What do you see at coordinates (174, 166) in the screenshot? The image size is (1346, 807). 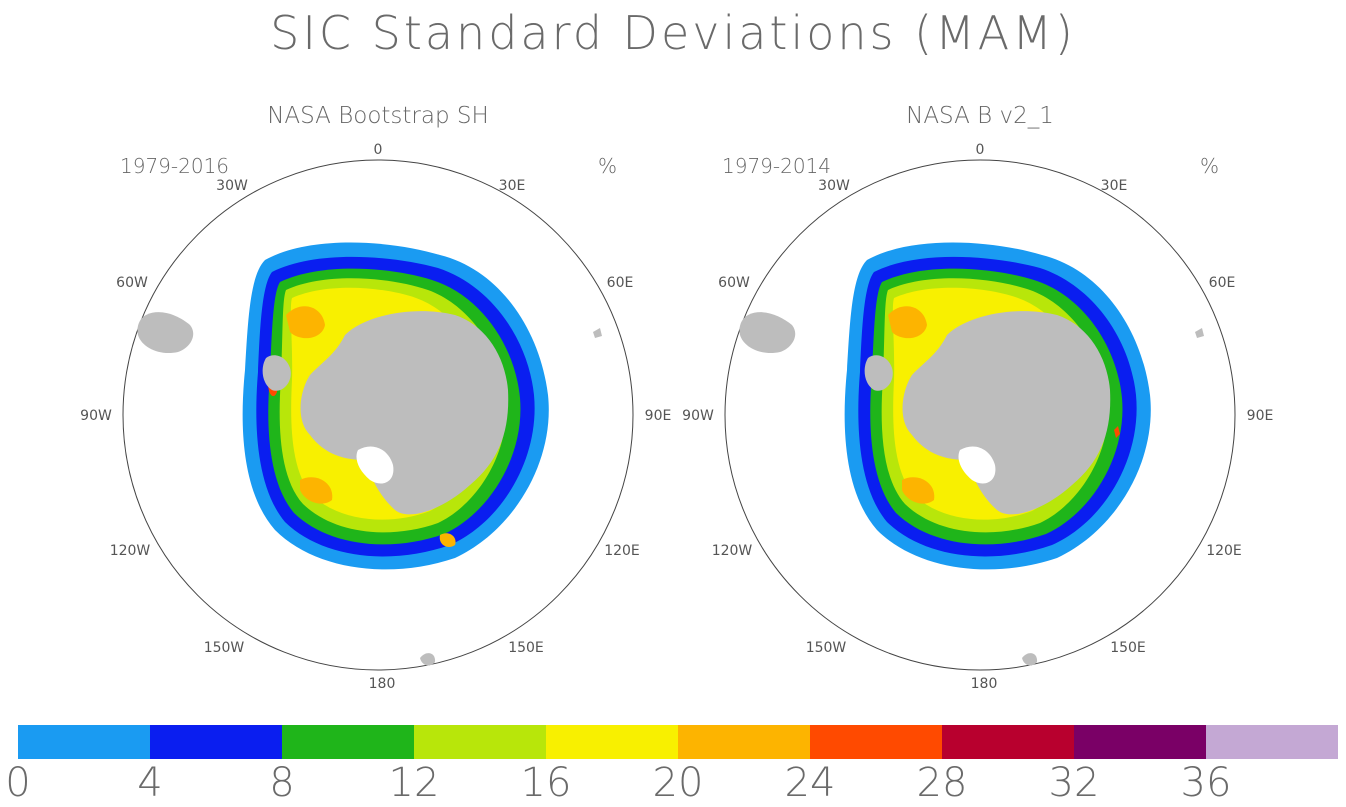 I see `period-label: 1979-2016` at bounding box center [174, 166].